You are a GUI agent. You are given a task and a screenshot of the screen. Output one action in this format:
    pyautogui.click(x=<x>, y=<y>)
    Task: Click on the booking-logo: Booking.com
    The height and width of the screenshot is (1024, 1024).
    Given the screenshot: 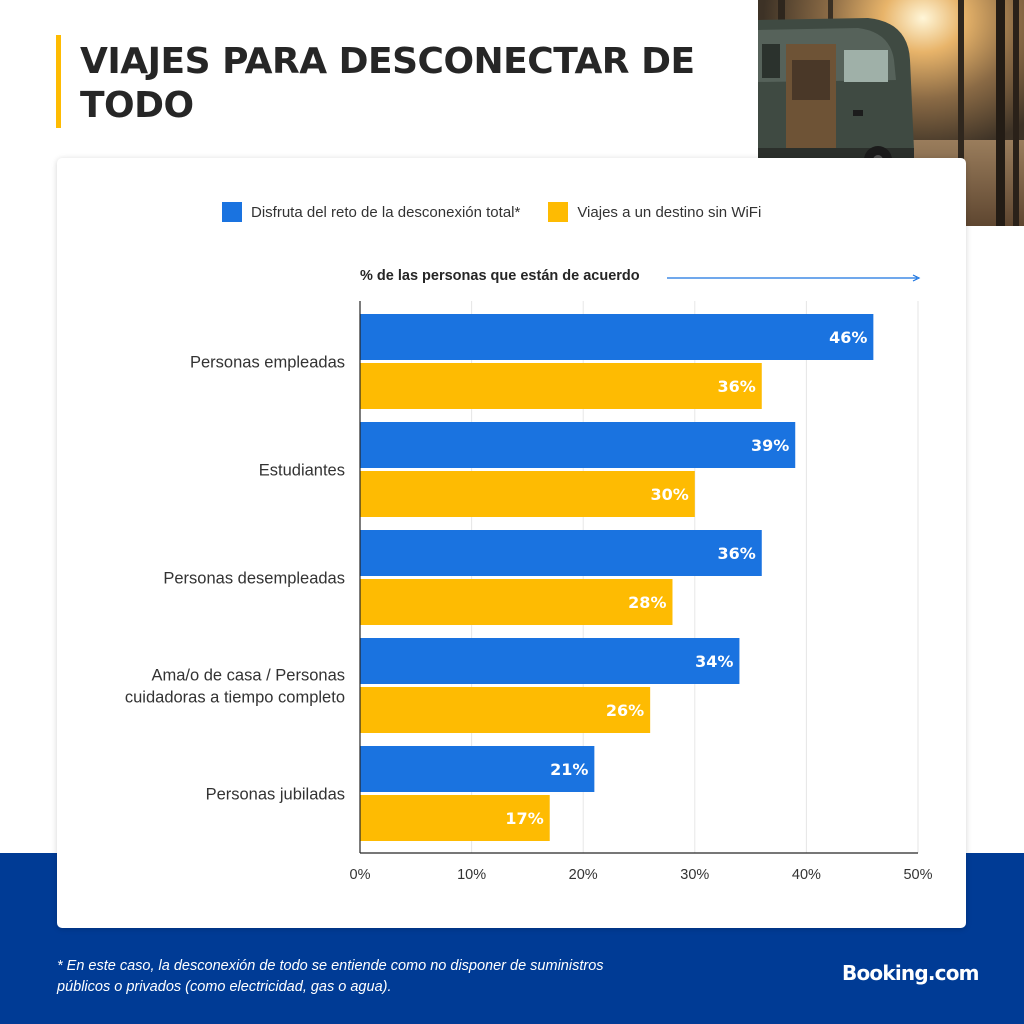 What is the action you would take?
    pyautogui.click(x=910, y=973)
    